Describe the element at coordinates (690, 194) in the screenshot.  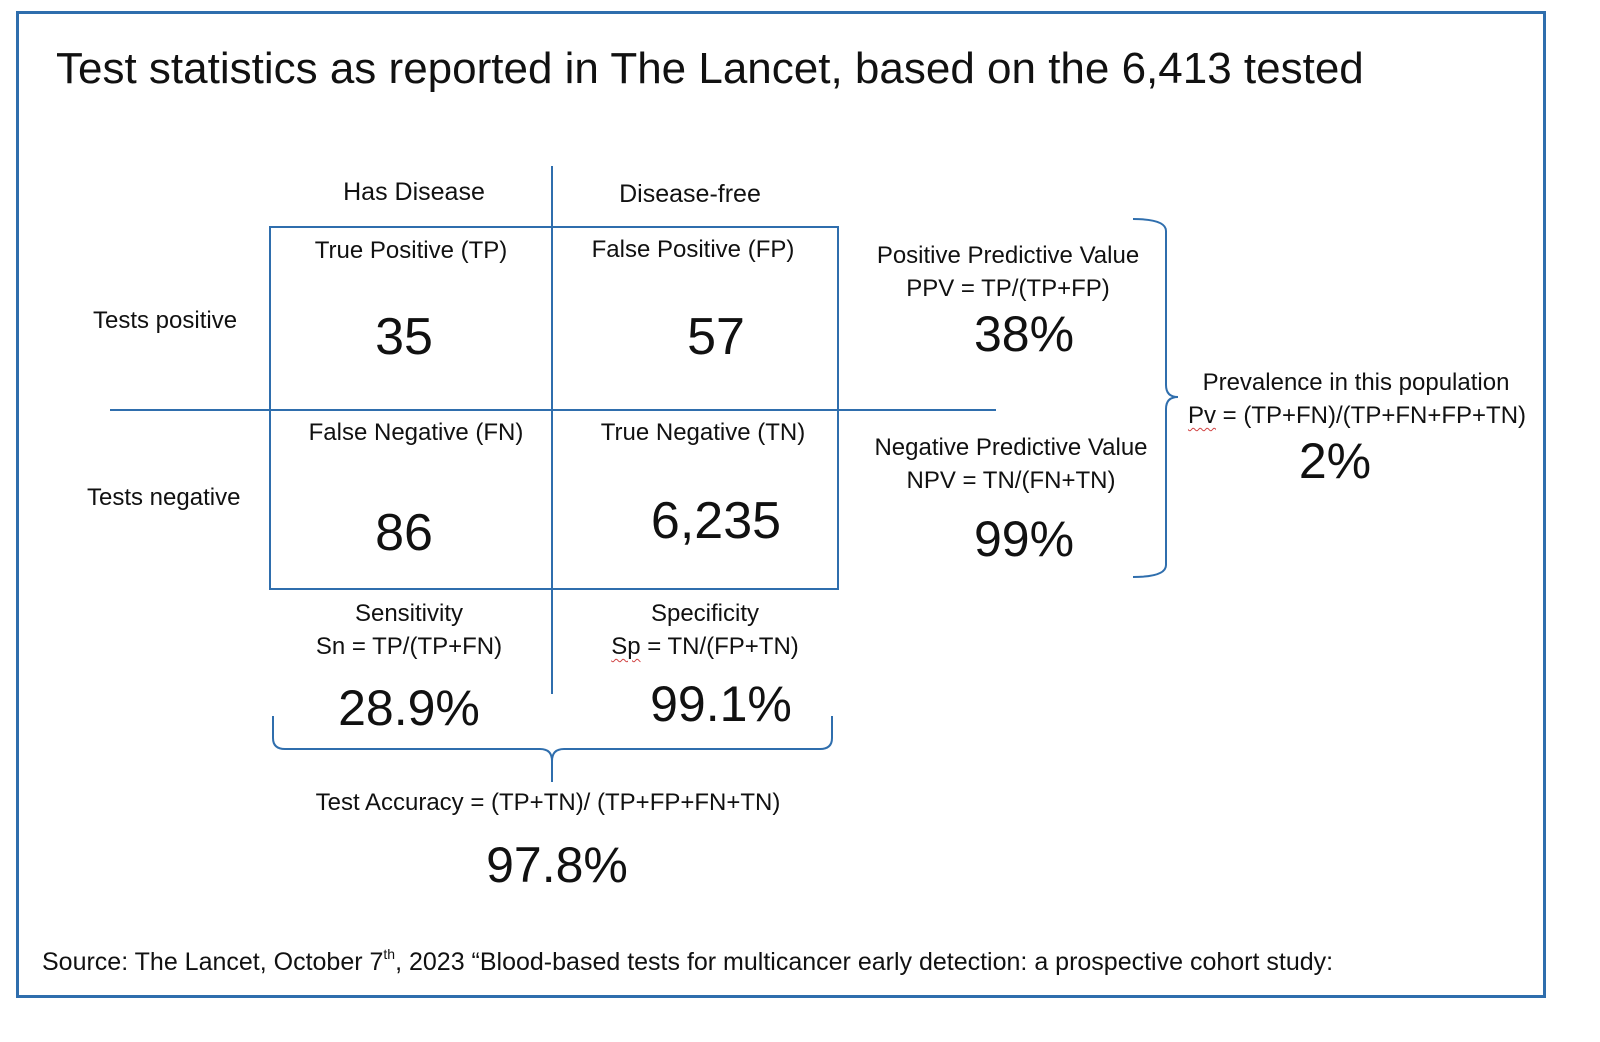
I see `column-header-disease-free: Disease-free` at that location.